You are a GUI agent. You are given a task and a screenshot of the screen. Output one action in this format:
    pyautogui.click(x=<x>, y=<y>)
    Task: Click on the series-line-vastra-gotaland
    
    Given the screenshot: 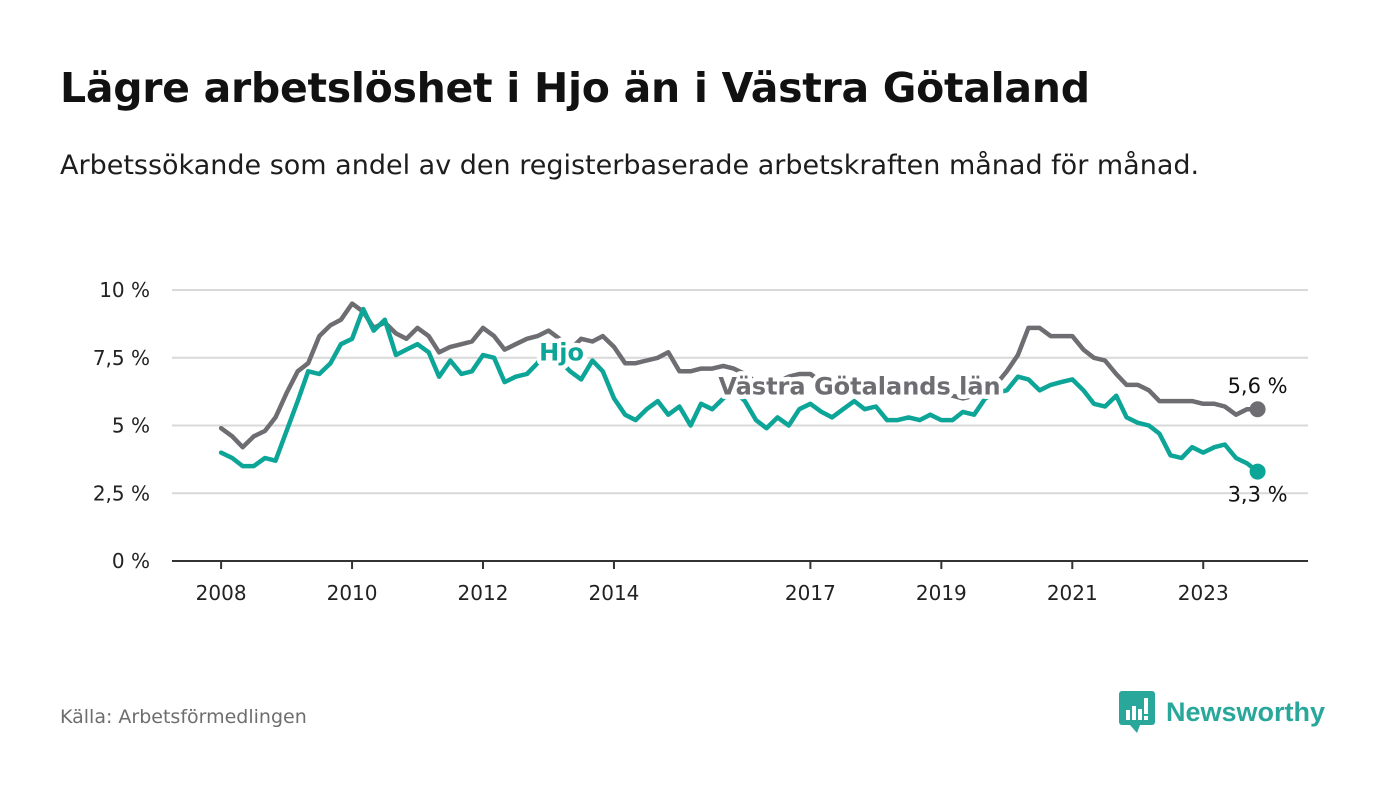 What is the action you would take?
    pyautogui.click(x=739, y=375)
    